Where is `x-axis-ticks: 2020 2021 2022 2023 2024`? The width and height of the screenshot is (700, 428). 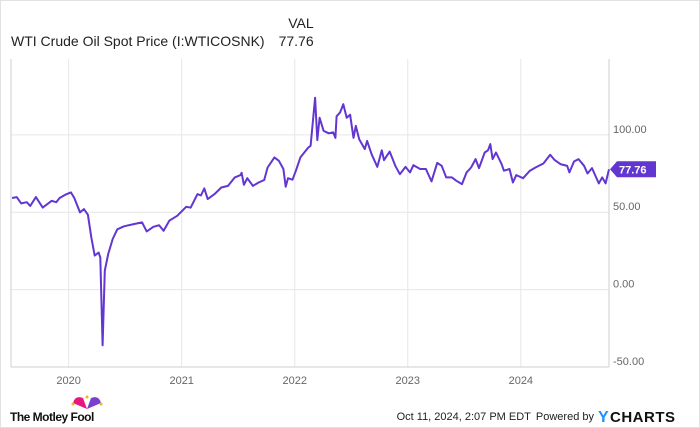 x-axis-ticks: 2020 2021 2022 2023 2024 is located at coordinates (294, 381).